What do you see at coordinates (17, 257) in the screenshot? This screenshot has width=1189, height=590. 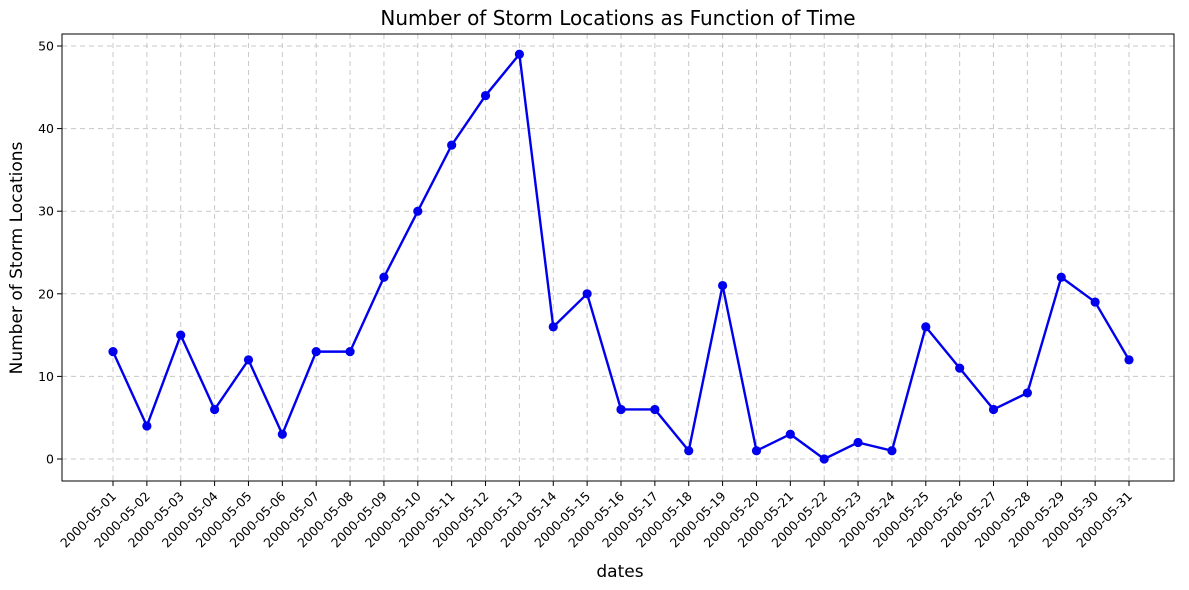 I see `y-axis-label: Number of Storm Locations` at bounding box center [17, 257].